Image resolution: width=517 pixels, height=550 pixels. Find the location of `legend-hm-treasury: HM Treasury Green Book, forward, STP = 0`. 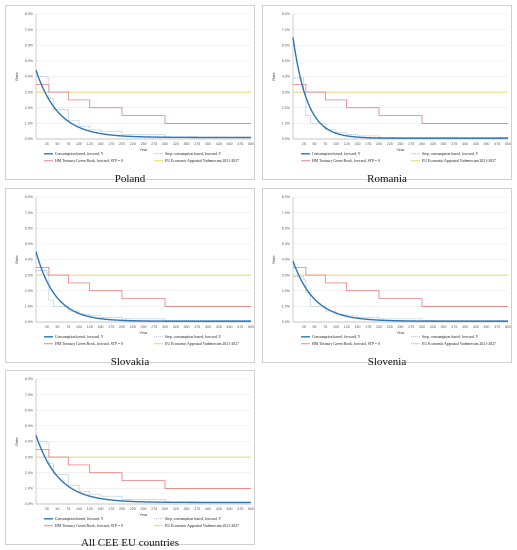

legend-hm-treasury: HM Treasury Green Book, forward, STP = 0 is located at coordinates (89, 344).